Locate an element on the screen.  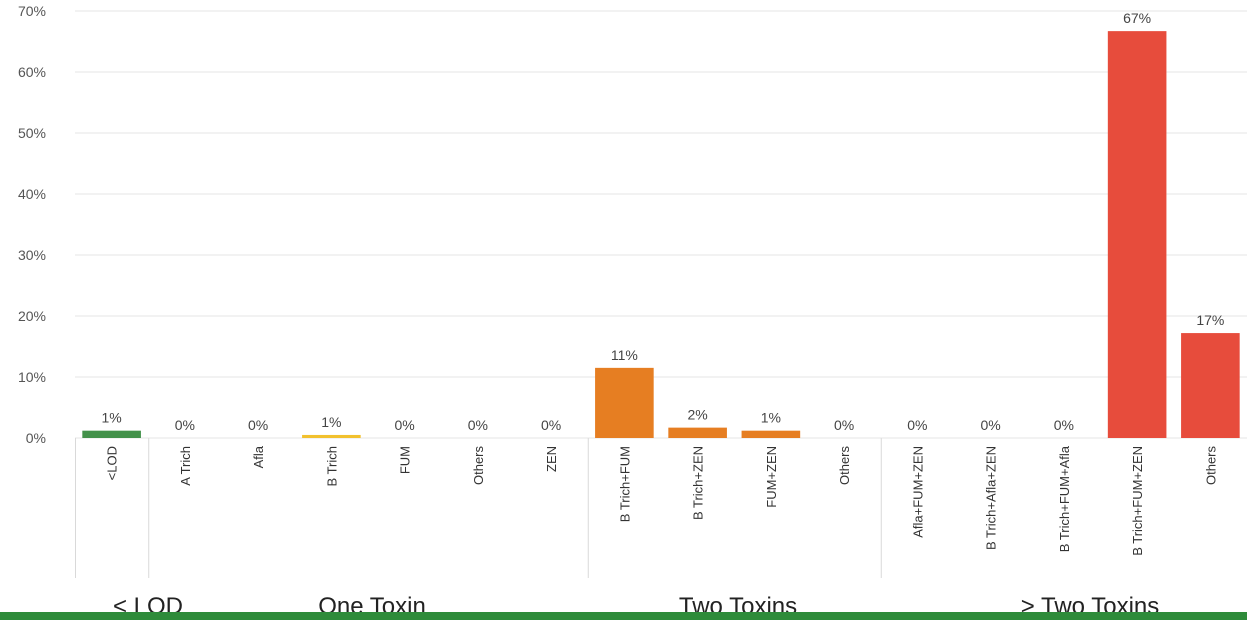
category-label: B Trich+FUM+Afla is located at coordinates (1064, 498).